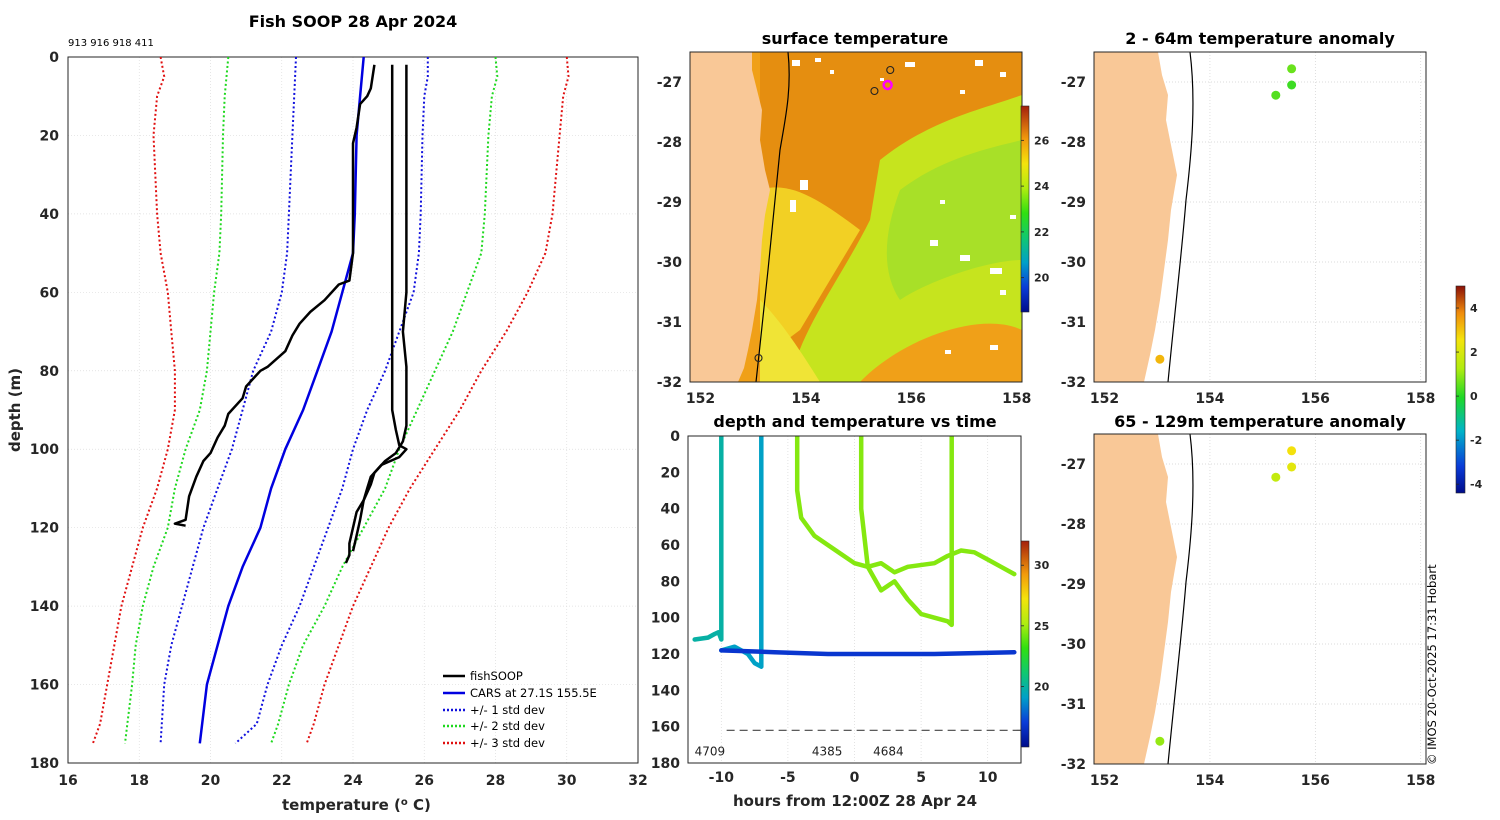 The height and width of the screenshot is (820, 1500). What do you see at coordinates (50, 372) in the screenshot?
I see `profile-ytick: 80` at bounding box center [50, 372].